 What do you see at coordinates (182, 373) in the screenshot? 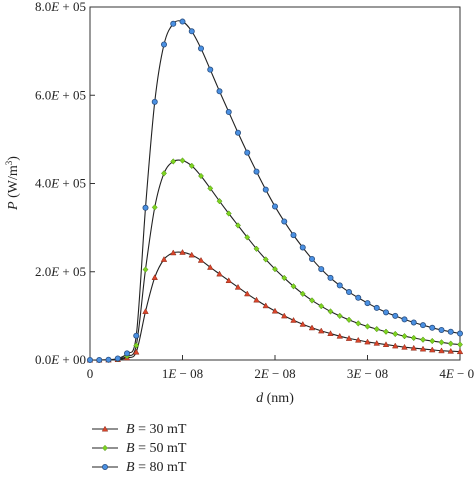
I see `x-tick-label: 1E − 08` at bounding box center [182, 373].